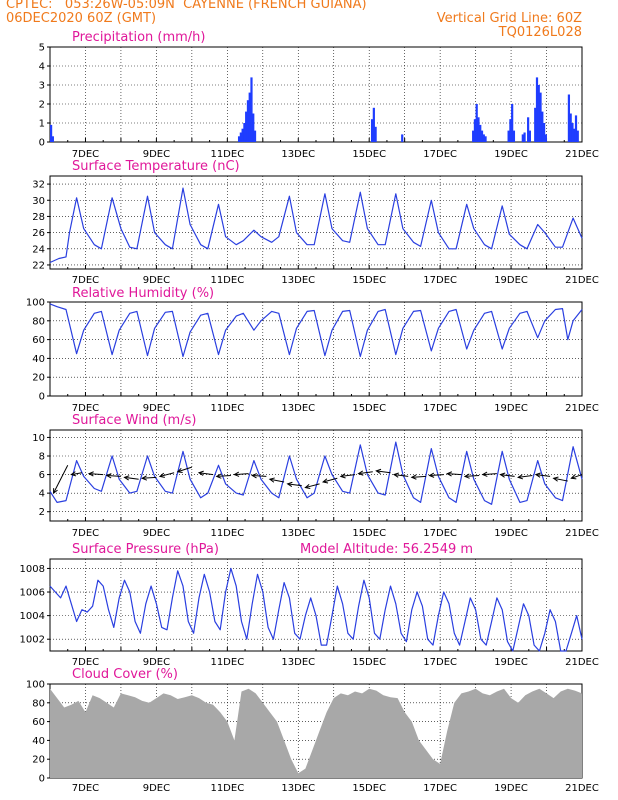 Image resolution: width=618 pixels, height=800 pixels. I want to click on panel-5-xtick-label: 15DEC, so click(369, 788).